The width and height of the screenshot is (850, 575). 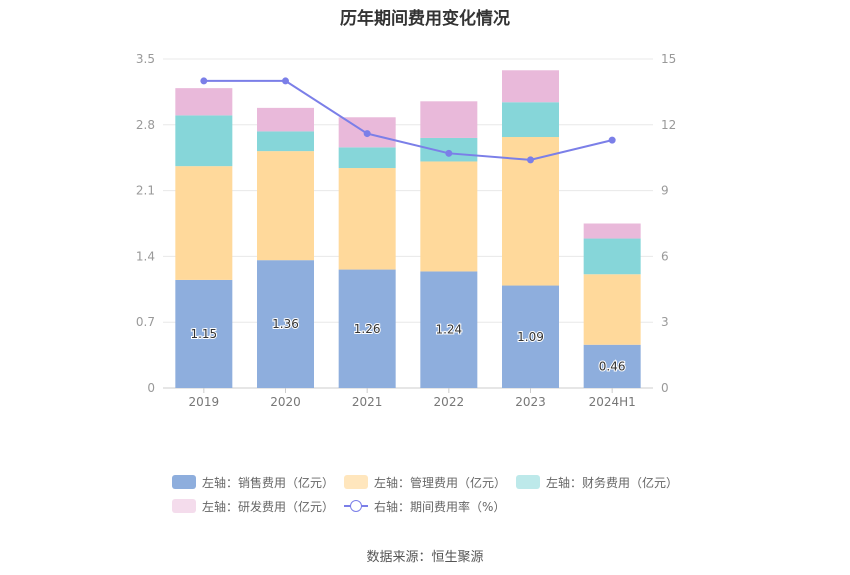 I want to click on legend-item-finance: 左轴：财务费用（亿元）, so click(x=597, y=482).